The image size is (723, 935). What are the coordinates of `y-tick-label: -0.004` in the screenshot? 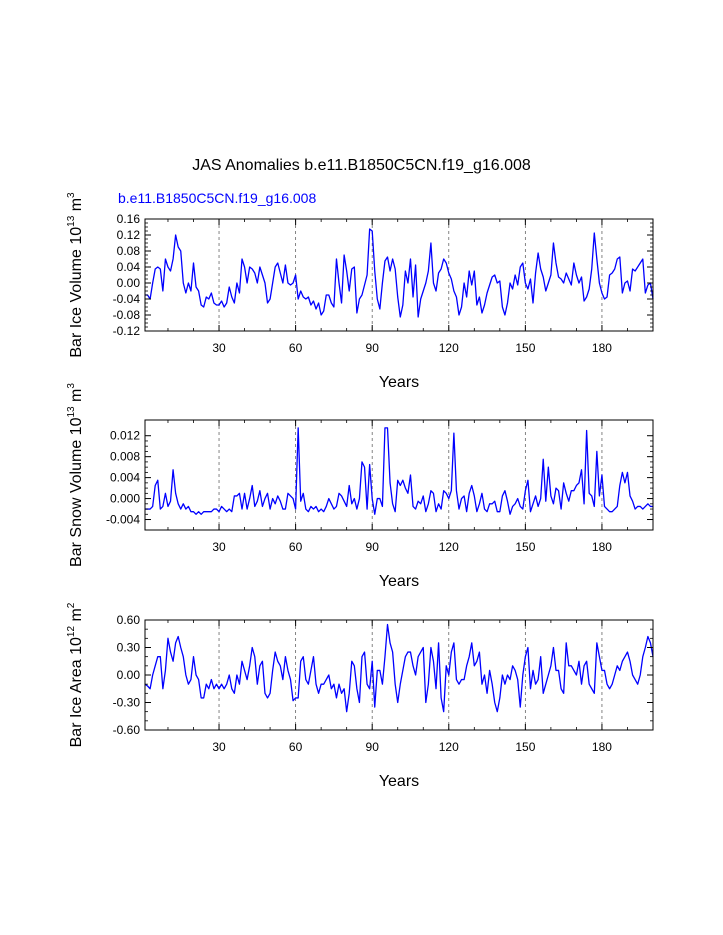 It's located at (123, 520).